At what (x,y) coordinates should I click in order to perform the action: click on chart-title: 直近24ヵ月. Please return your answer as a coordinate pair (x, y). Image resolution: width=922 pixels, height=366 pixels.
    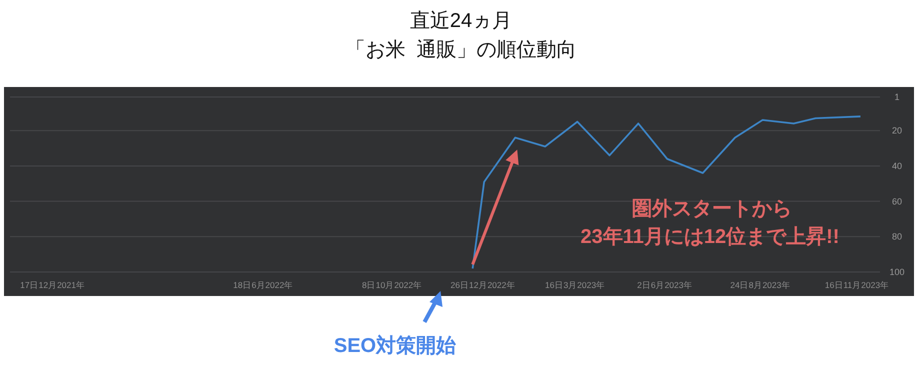
    Looking at the image, I should click on (461, 21).